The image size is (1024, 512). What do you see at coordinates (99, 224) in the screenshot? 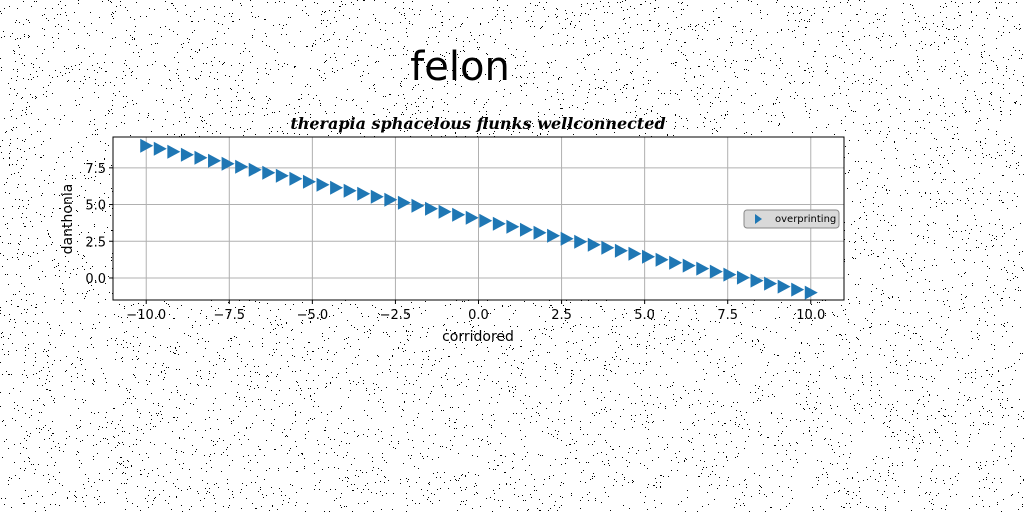
I see `y-axis-ticks: 0.0 2.5 5.0 7.5` at bounding box center [99, 224].